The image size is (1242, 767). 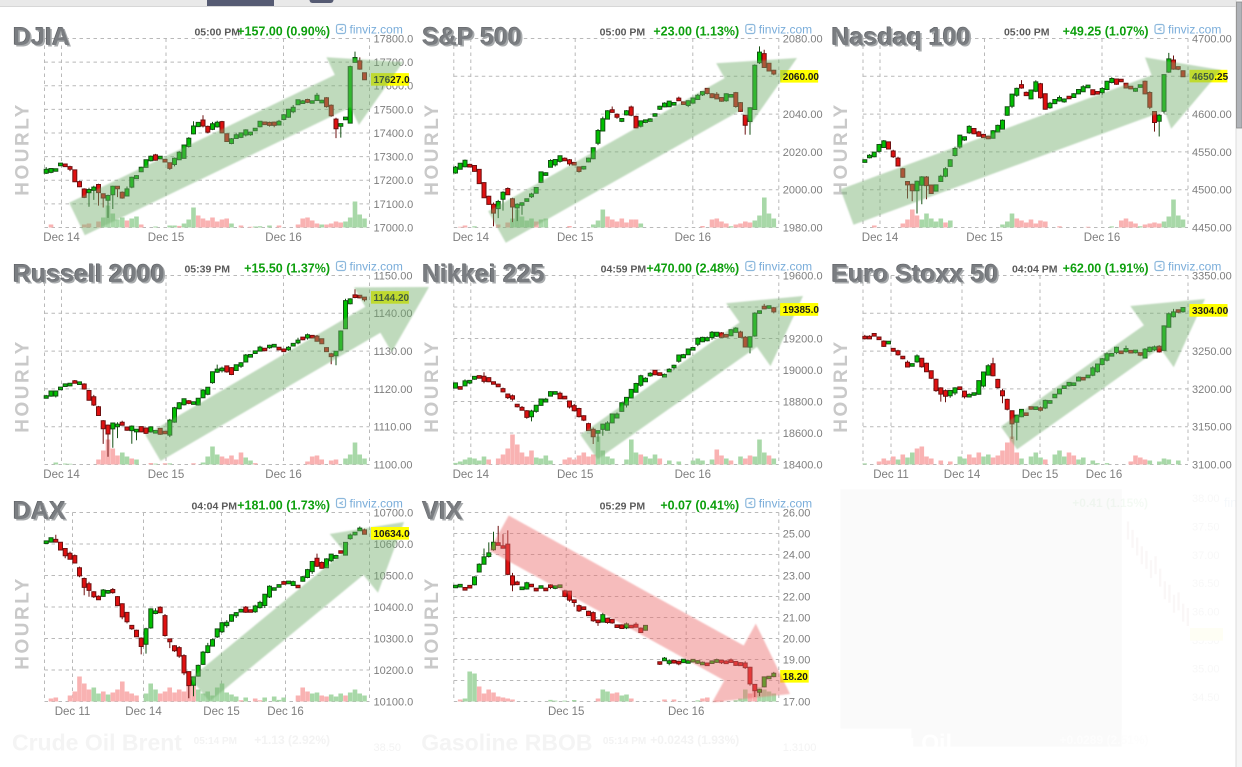 What do you see at coordinates (394, 608) in the screenshot?
I see `svg-text: 10400.0` at bounding box center [394, 608].